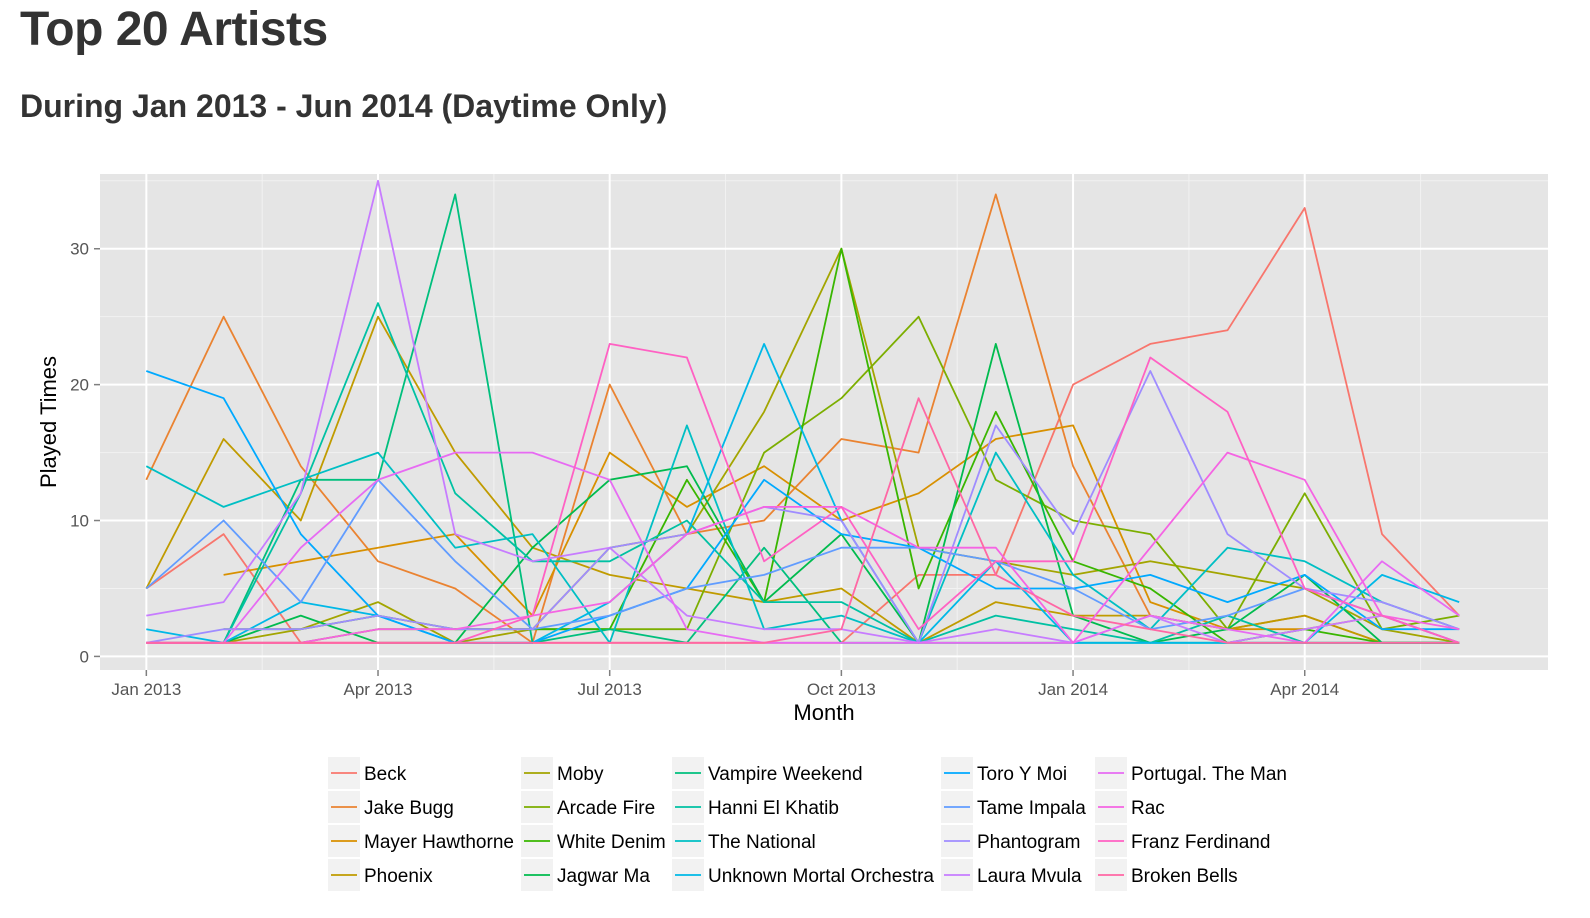 This screenshot has width=1590, height=918. What do you see at coordinates (1022, 774) in the screenshot?
I see `legend-label-toro-y-moi: Toro Y Moi` at bounding box center [1022, 774].